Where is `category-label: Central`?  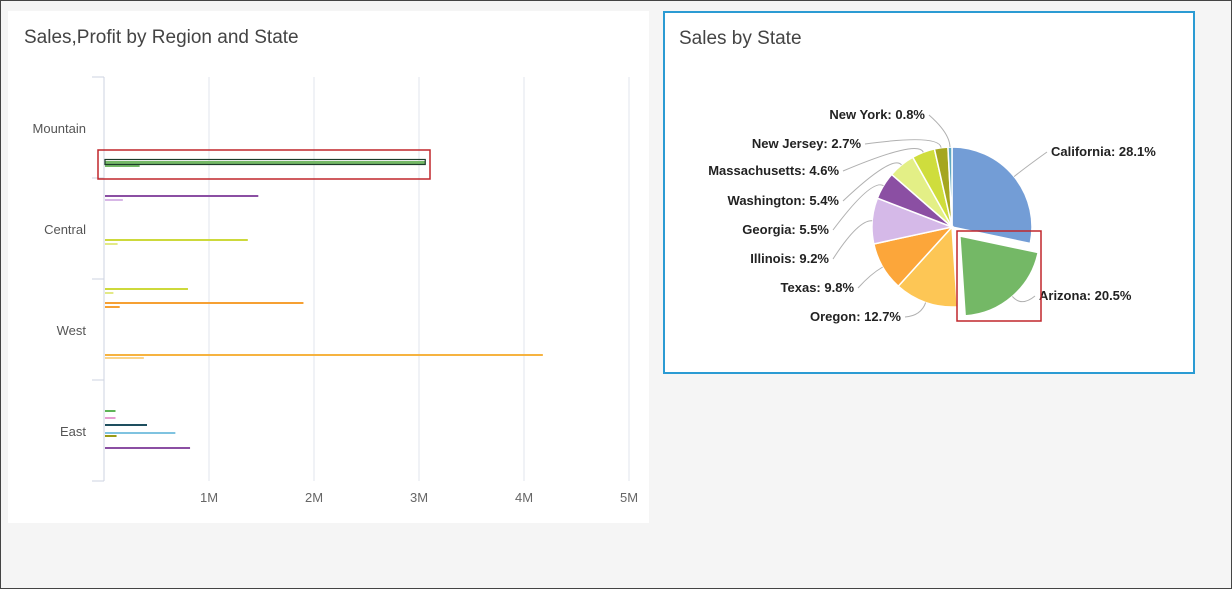 category-label: Central is located at coordinates (65, 229).